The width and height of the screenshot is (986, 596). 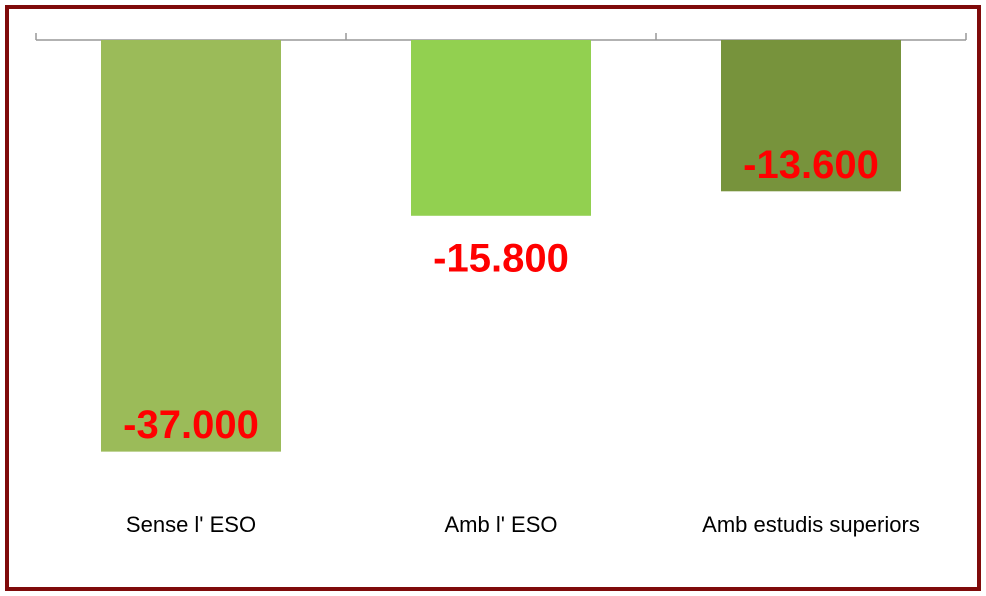 What do you see at coordinates (500, 524) in the screenshot?
I see `x-tick-label: Amb l' ESO` at bounding box center [500, 524].